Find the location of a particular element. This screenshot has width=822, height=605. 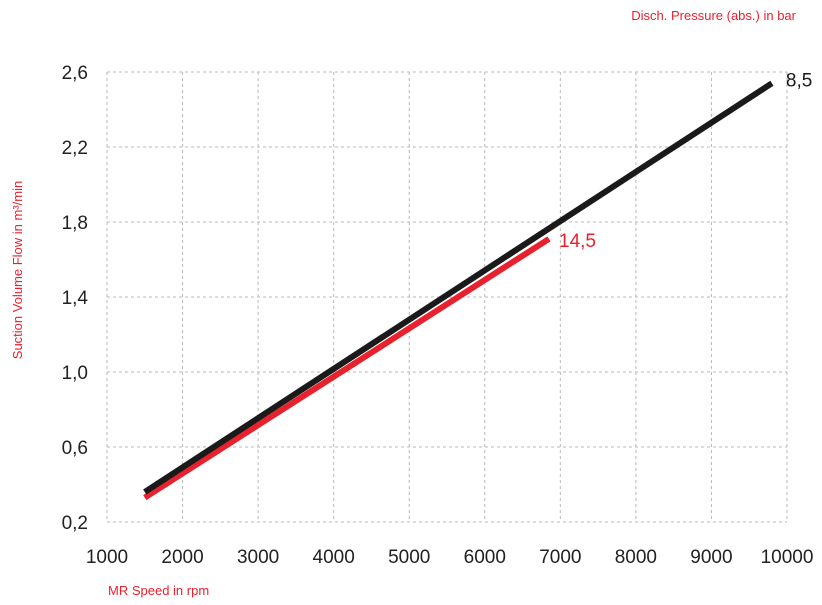

y-axis-ticks: 0,2 0,6 1,0 1,4 1,8 2,2 2,6 is located at coordinates (75, 298).